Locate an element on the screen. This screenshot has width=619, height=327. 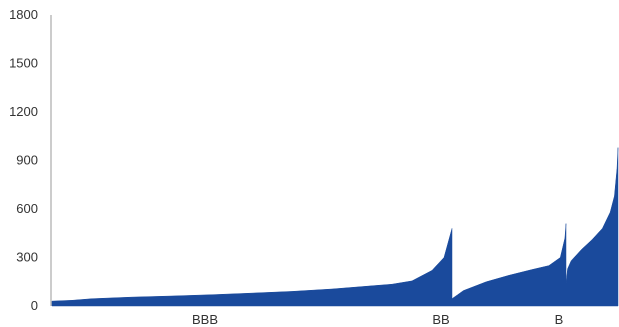
y-tick-label: 1200 is located at coordinates (23, 111).